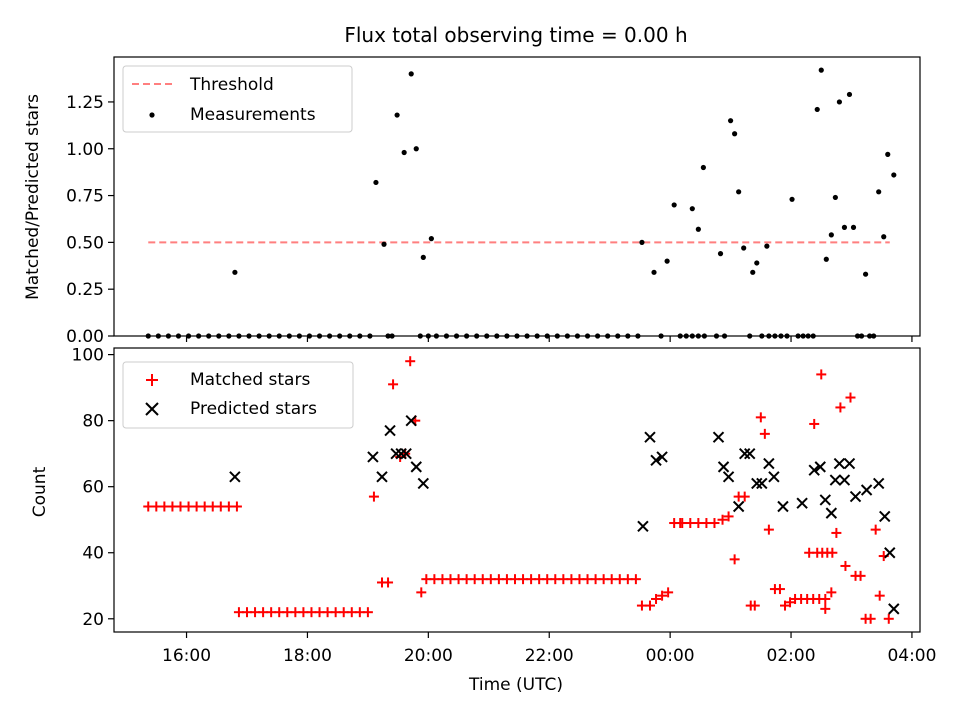 The image size is (960, 720). I want to click on y-tick-label: 0.25, so click(85, 290).